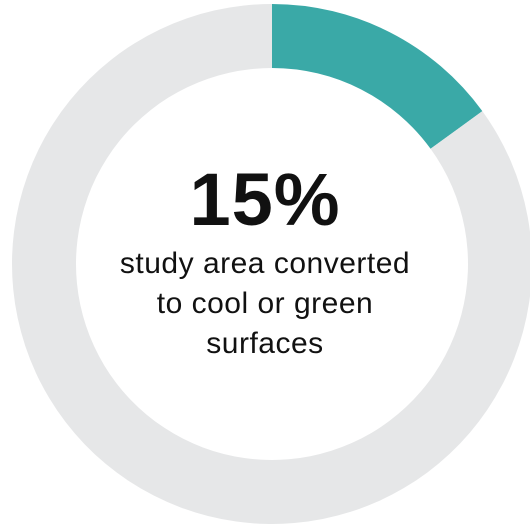  What do you see at coordinates (265, 199) in the screenshot?
I see `center-value: 15%` at bounding box center [265, 199].